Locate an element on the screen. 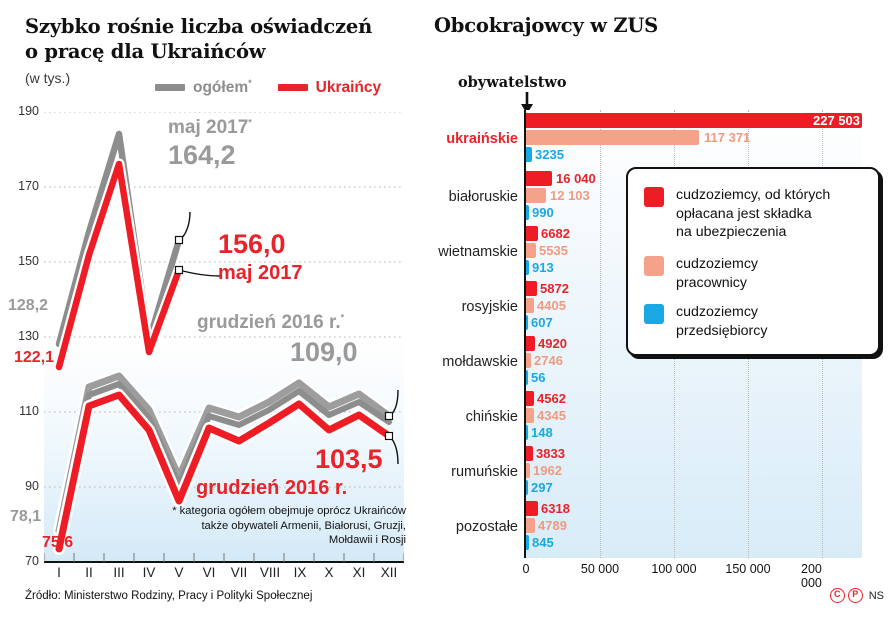 This screenshot has width=896, height=627. x-tick-VII: VII is located at coordinates (239, 572).